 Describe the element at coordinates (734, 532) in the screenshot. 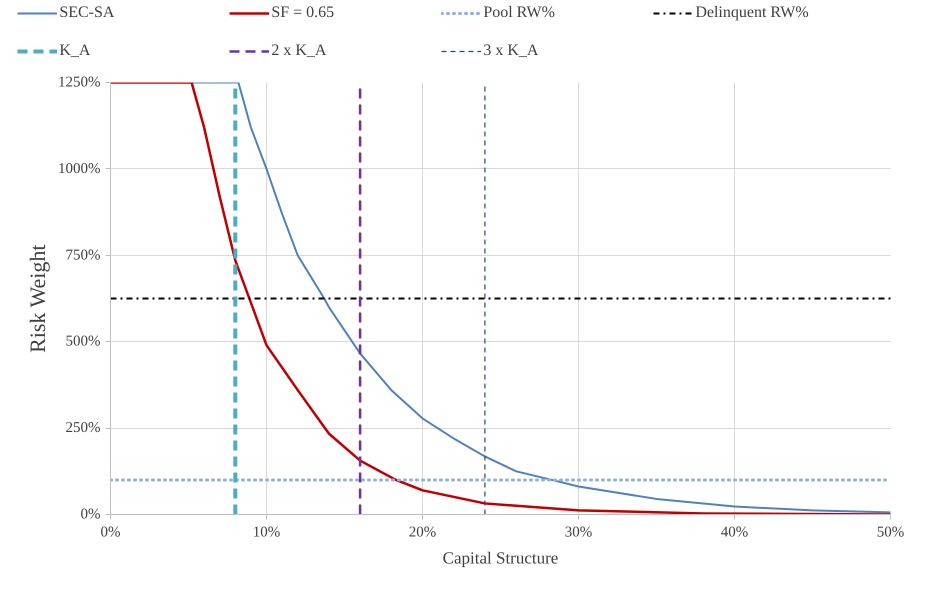

I see `x-tick-label: 40%` at that location.